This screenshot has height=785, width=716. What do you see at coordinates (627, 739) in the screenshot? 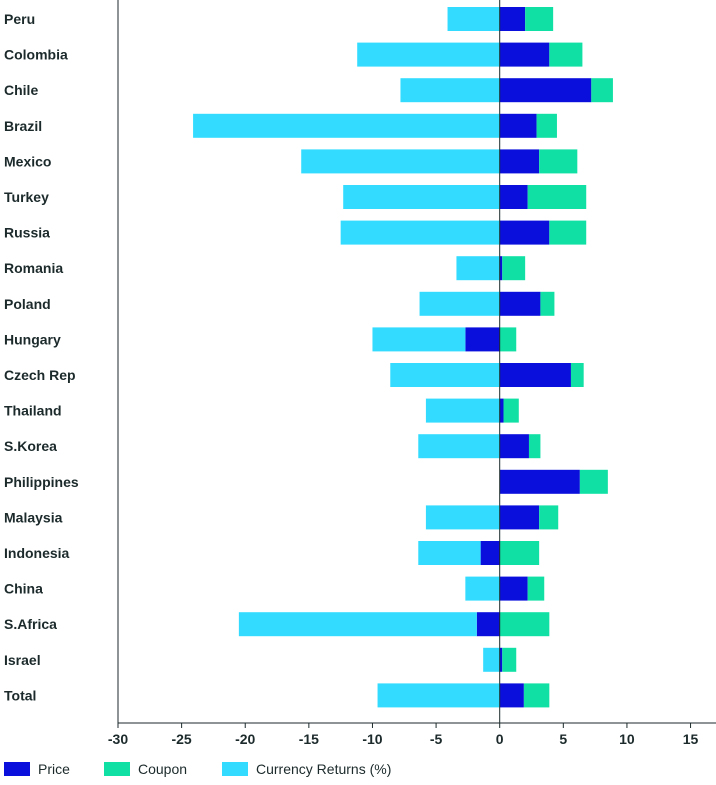
I see `x-tick-label: 10` at bounding box center [627, 739].